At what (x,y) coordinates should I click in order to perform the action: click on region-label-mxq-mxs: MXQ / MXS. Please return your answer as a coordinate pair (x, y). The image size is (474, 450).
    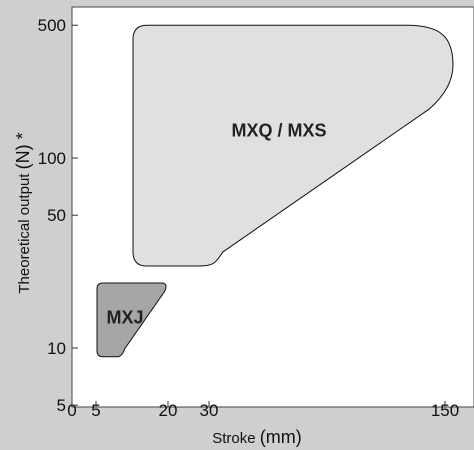
    Looking at the image, I should click on (278, 130).